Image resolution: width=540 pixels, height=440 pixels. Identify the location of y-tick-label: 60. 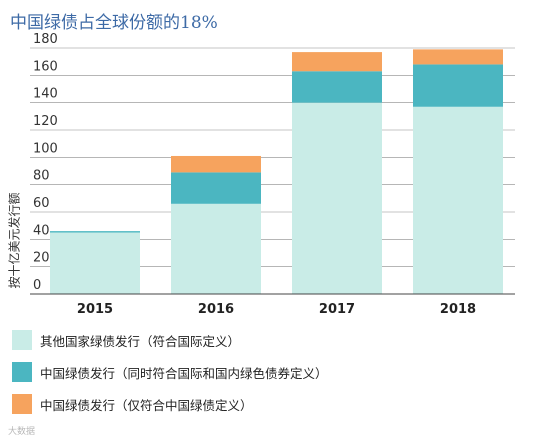
(41, 203).